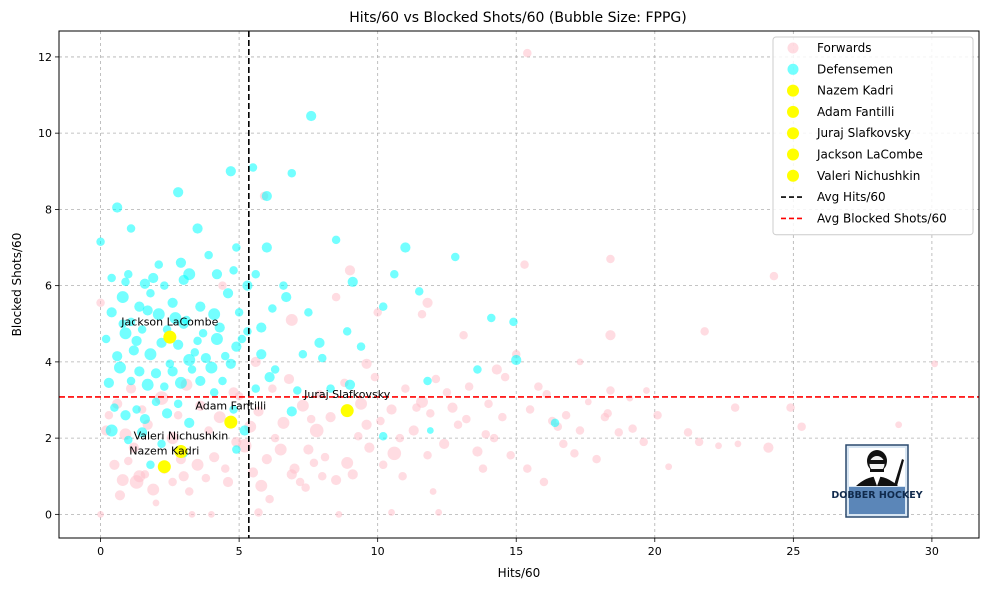 The height and width of the screenshot is (590, 989). What do you see at coordinates (164, 451) in the screenshot?
I see `highlight-label: Nazem Kadri` at bounding box center [164, 451].